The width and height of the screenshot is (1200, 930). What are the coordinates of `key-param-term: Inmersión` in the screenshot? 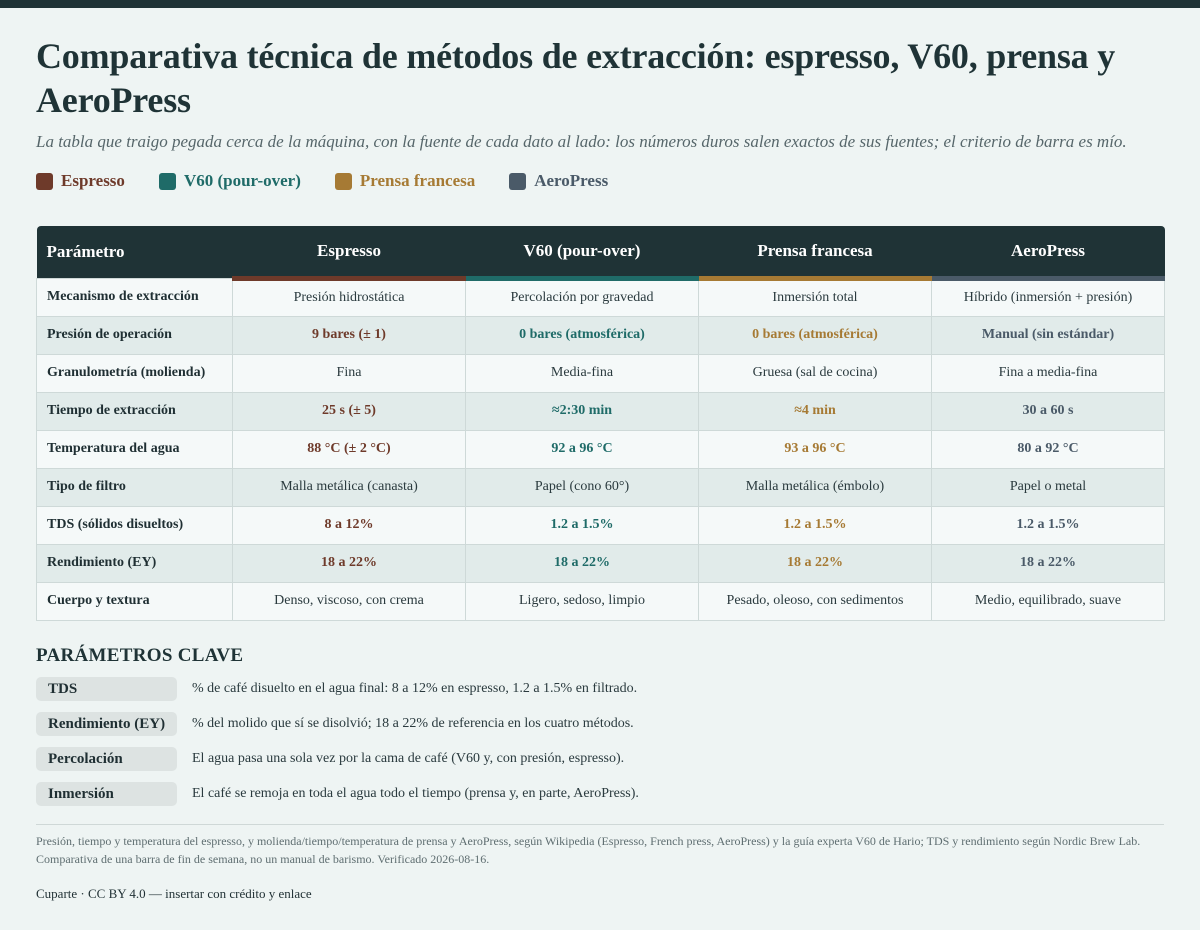 It's located at (106, 793).